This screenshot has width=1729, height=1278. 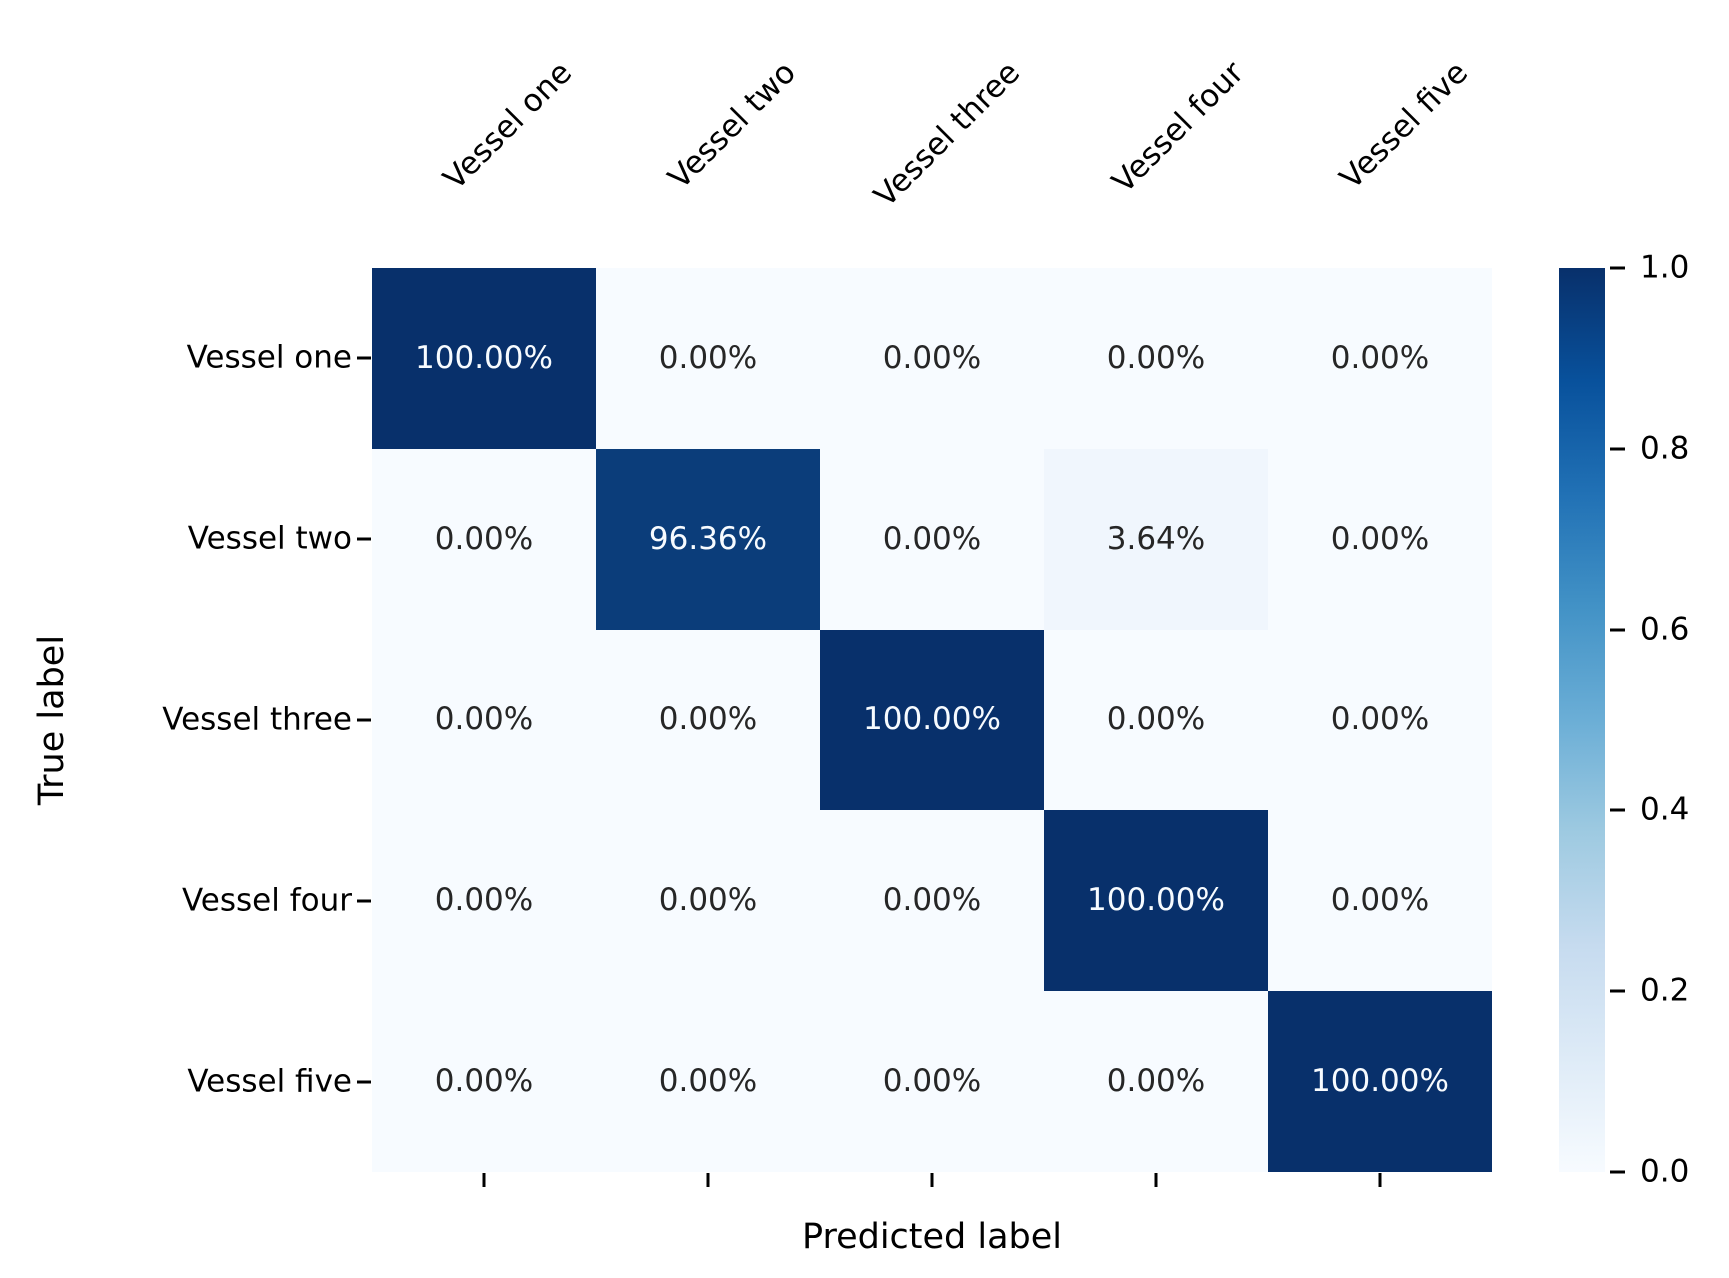 I want to click on cell-r3-c1: 0.00%, so click(x=484, y=720).